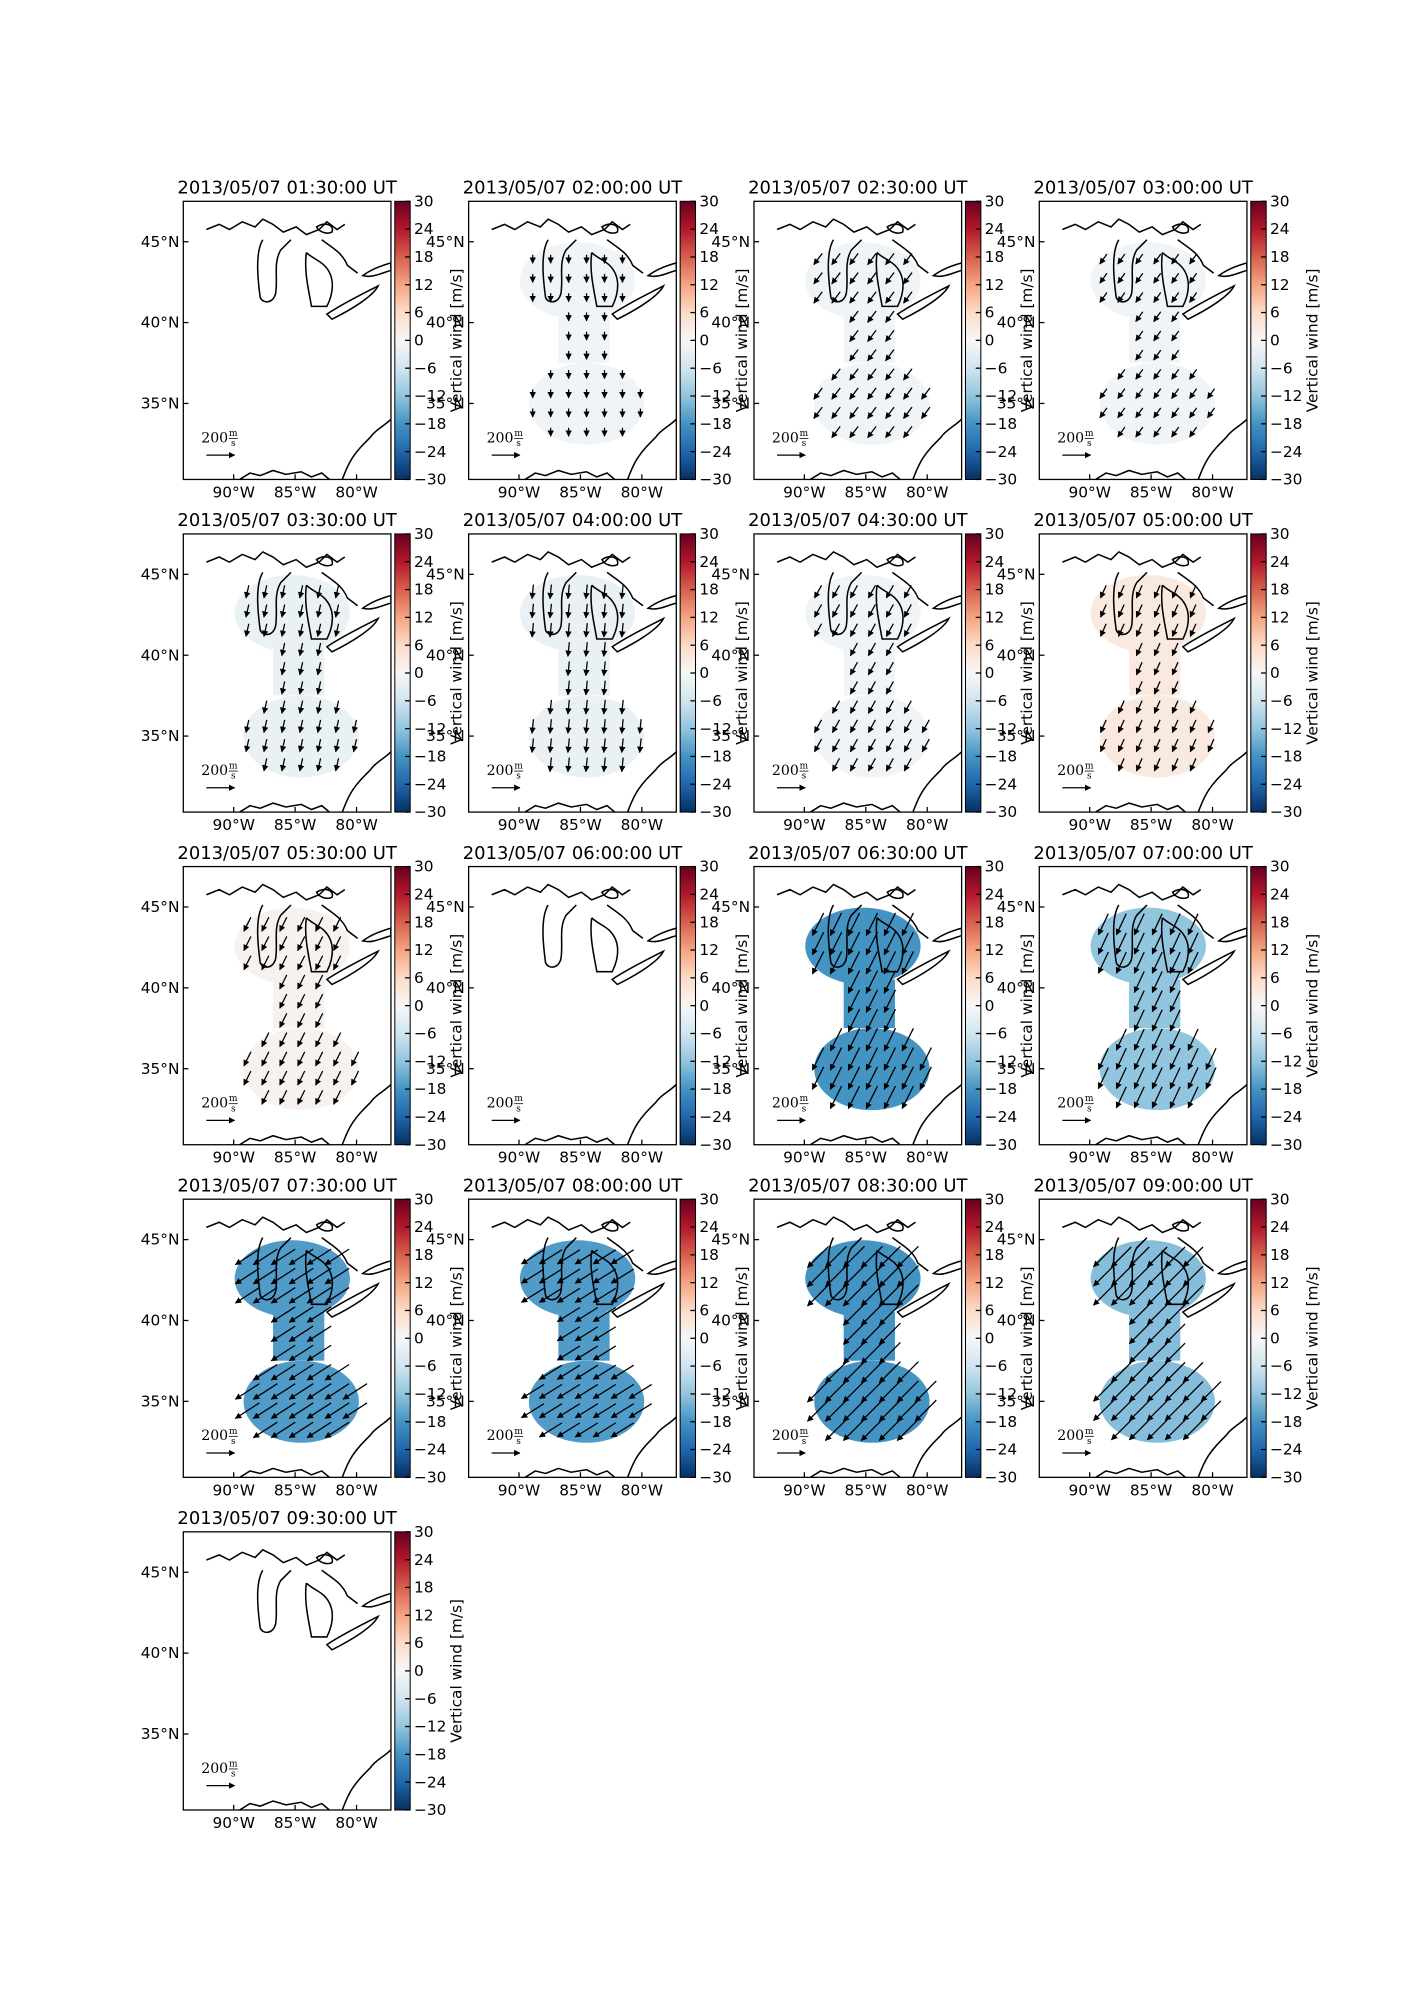 This screenshot has width=1410, height=2010. Describe the element at coordinates (233, 434) in the screenshot. I see `scale-unit: m` at that location.